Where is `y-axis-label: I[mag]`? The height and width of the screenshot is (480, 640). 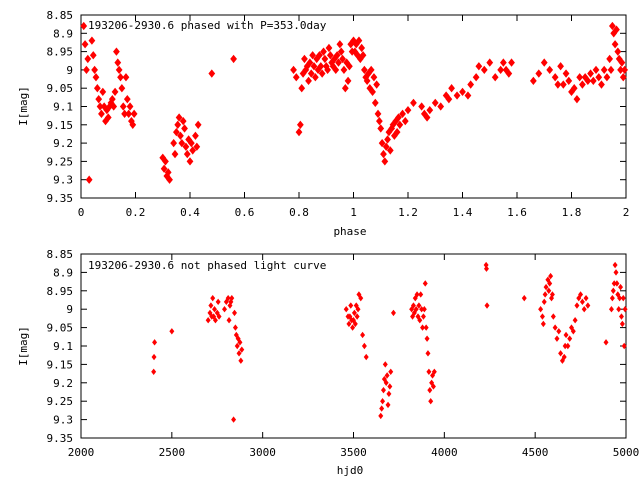
y-axis-label: I[mag] is located at coordinates (23, 106).